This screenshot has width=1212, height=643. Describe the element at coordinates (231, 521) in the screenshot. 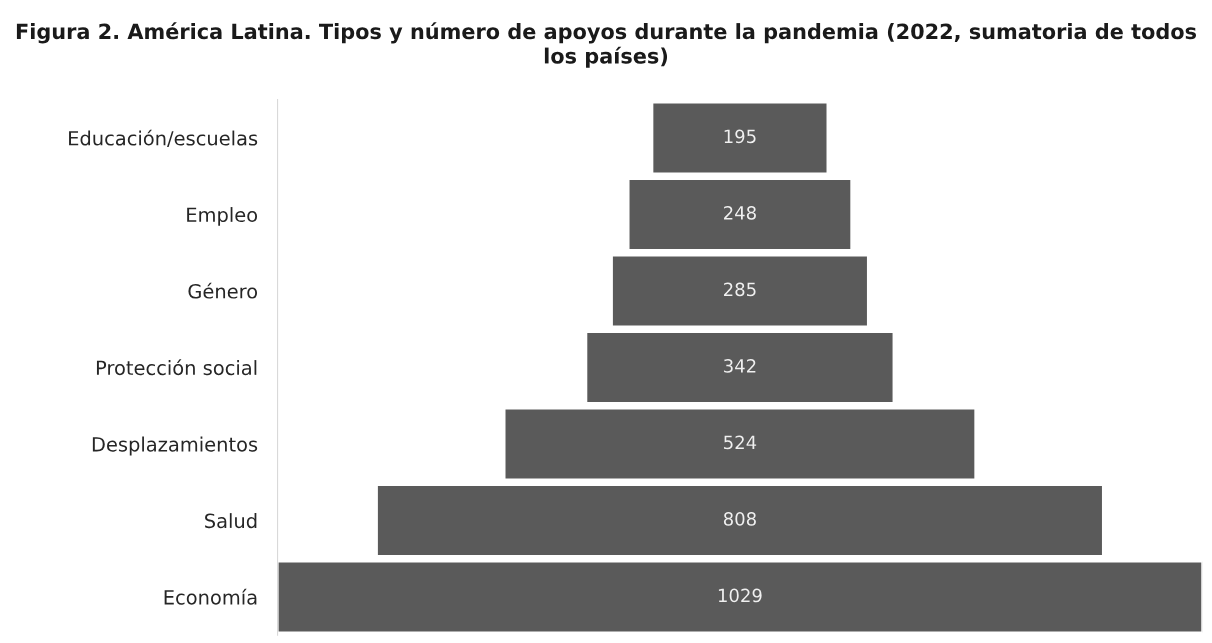

I see `category-label: Salud` at that location.